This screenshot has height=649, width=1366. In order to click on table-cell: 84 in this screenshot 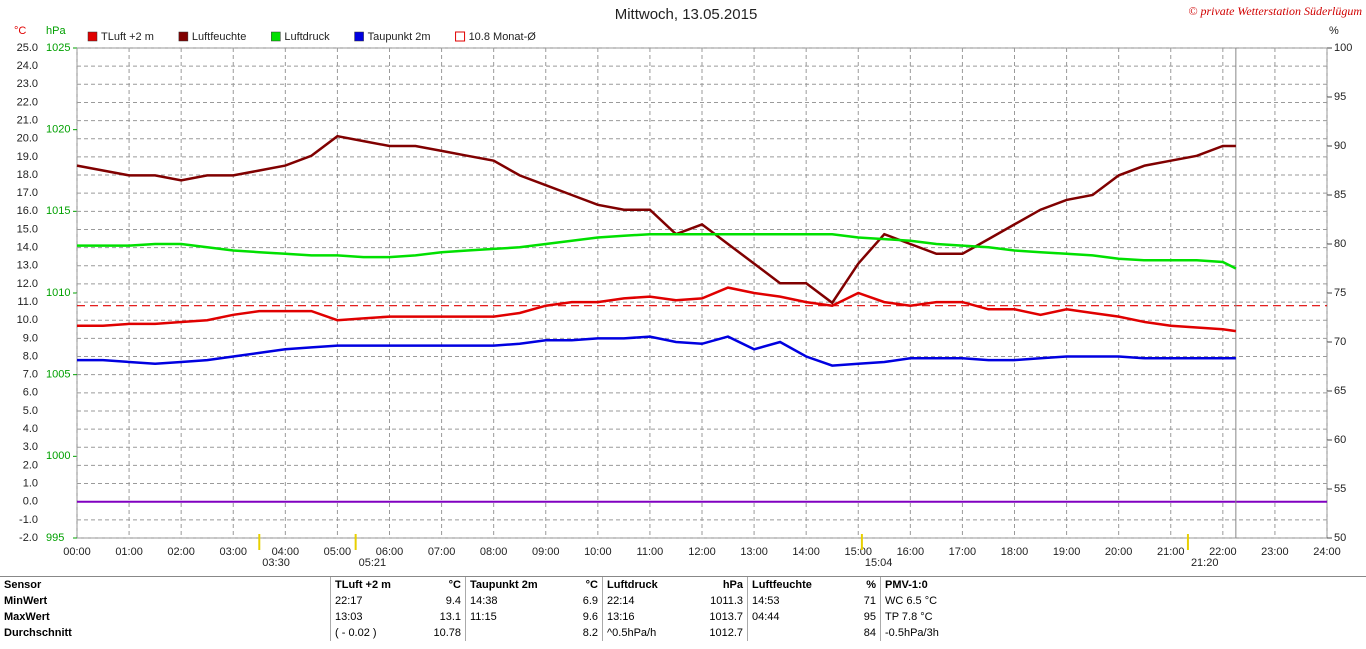, I will do `click(869, 633)`.